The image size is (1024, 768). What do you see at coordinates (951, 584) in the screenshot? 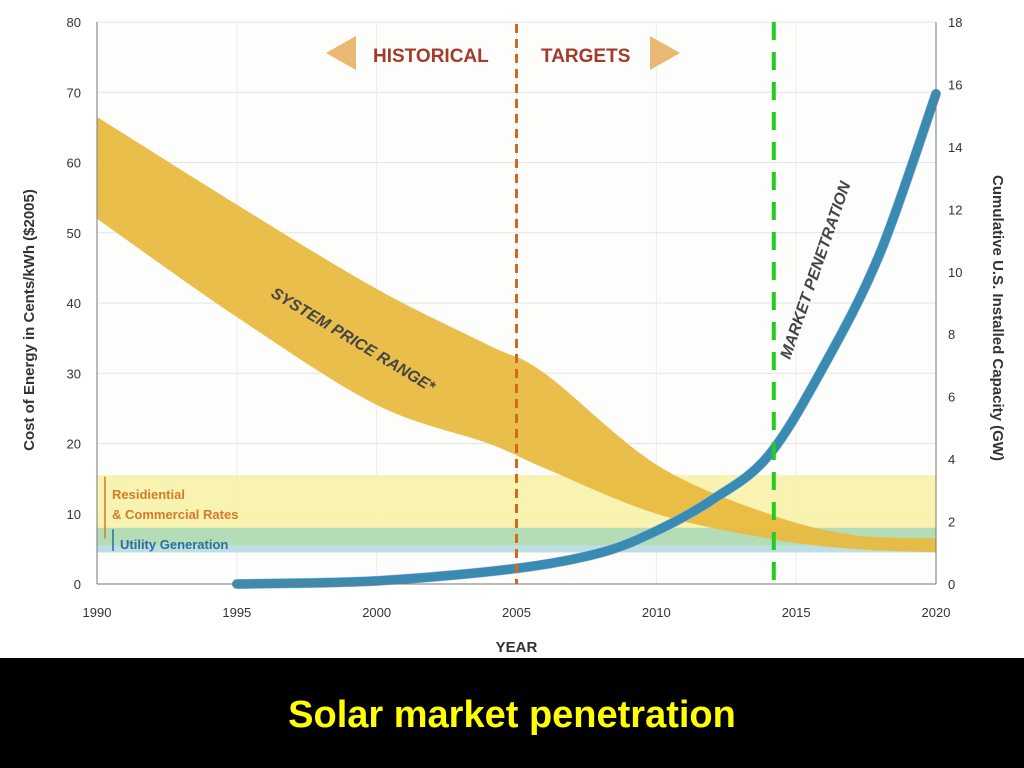
I see `y-right-tick-label: 0` at bounding box center [951, 584].